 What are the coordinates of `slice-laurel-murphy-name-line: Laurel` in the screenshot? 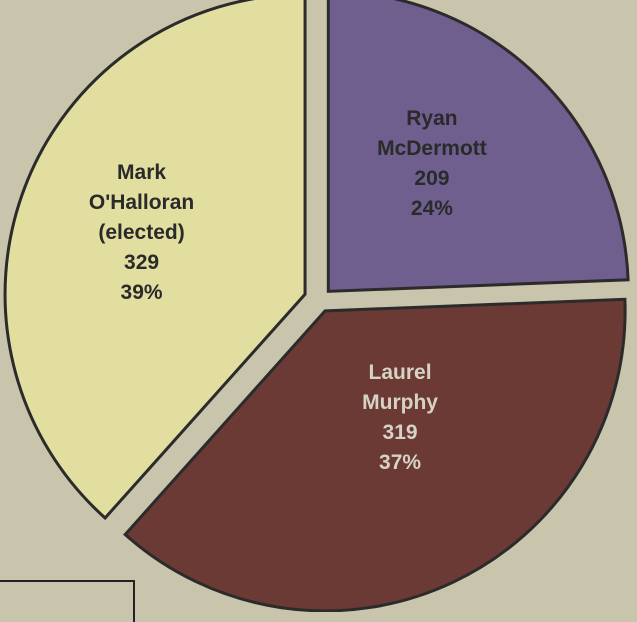 It's located at (400, 372).